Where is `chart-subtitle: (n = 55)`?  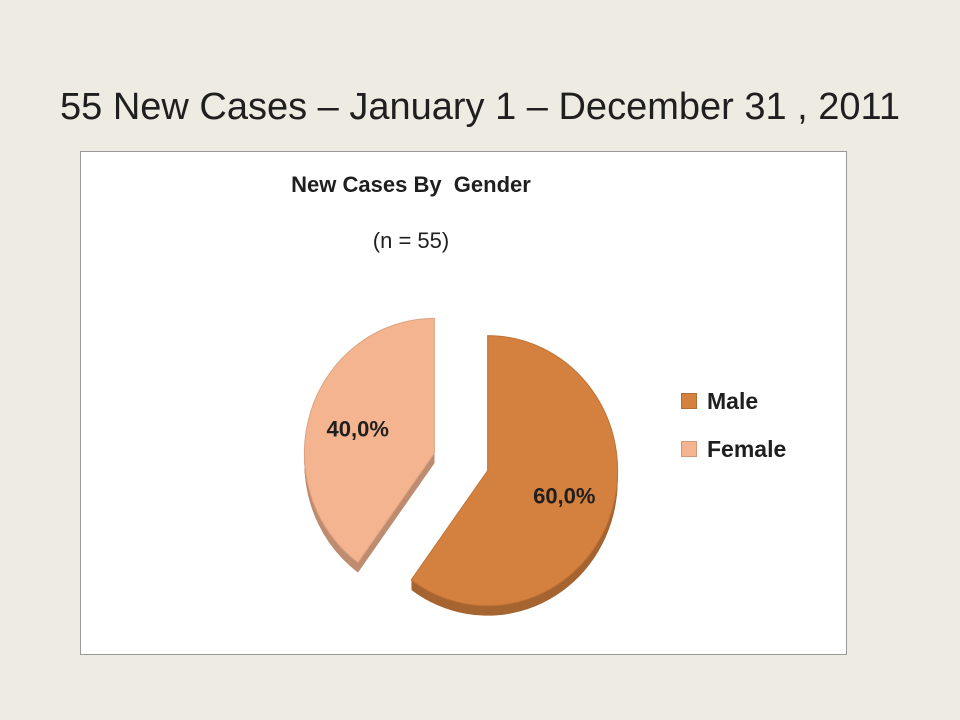
chart-subtitle: (n = 55) is located at coordinates (411, 240).